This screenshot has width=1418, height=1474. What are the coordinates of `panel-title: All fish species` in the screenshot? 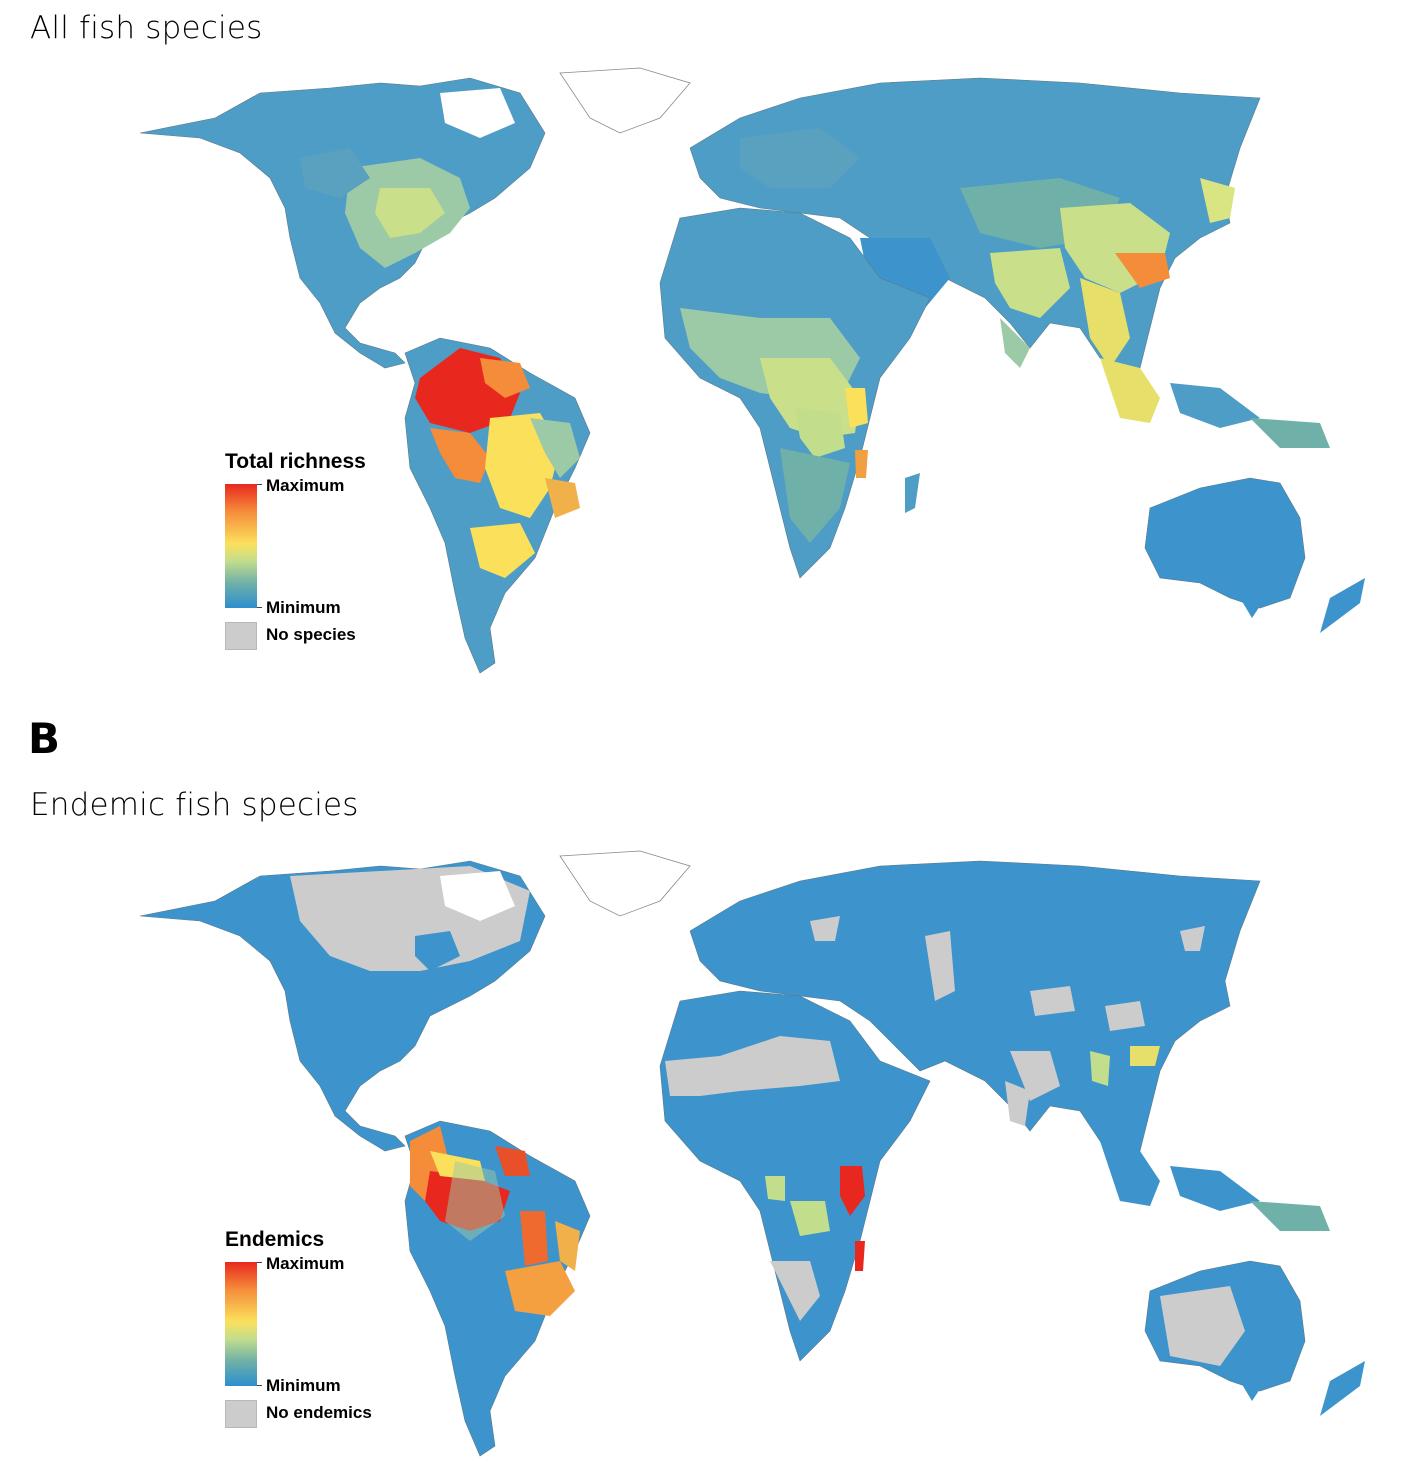 It's located at (146, 28).